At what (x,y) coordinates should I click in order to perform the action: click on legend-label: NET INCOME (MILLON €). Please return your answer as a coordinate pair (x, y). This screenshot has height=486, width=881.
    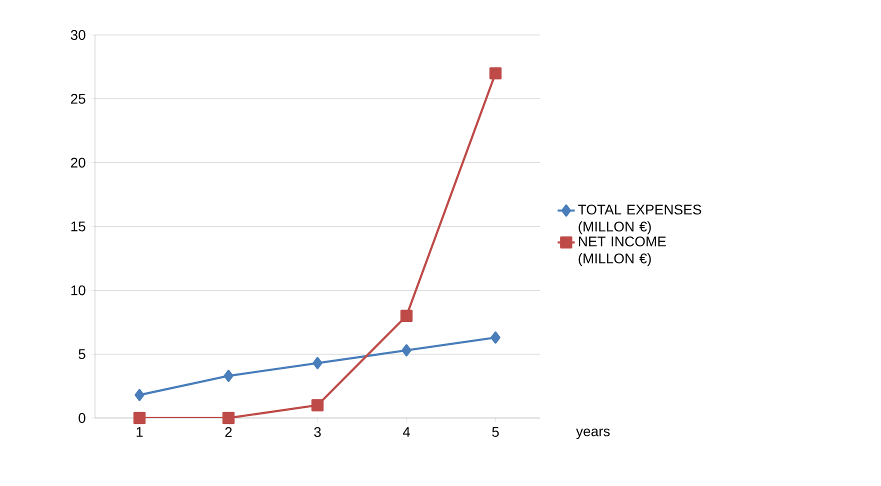
    Looking at the image, I should click on (622, 251).